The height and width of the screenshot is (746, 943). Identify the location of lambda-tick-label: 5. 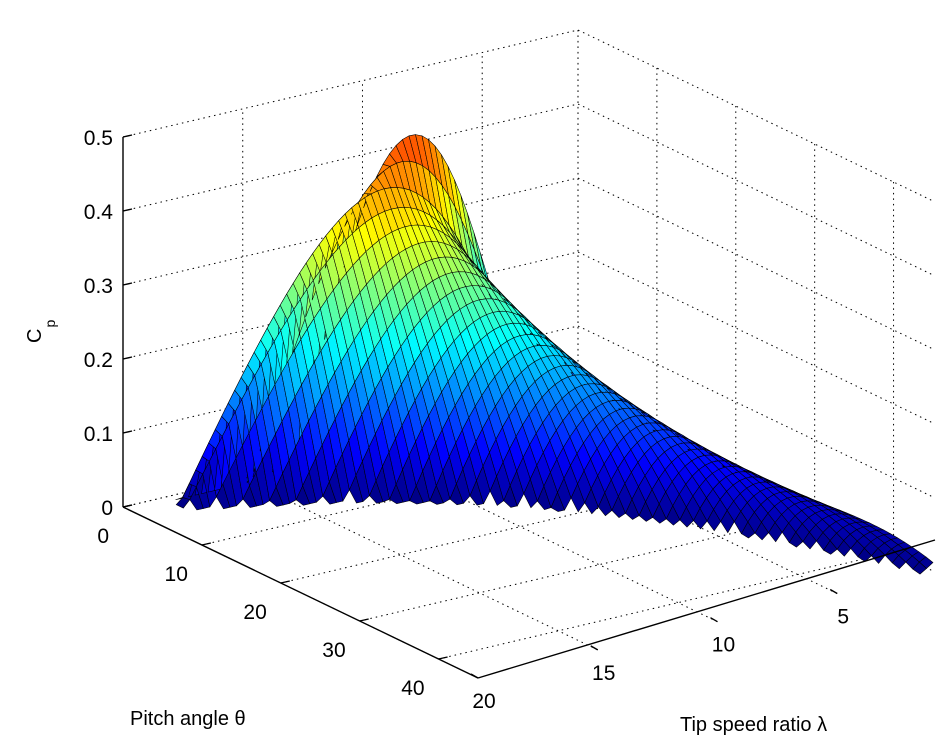
(843, 617).